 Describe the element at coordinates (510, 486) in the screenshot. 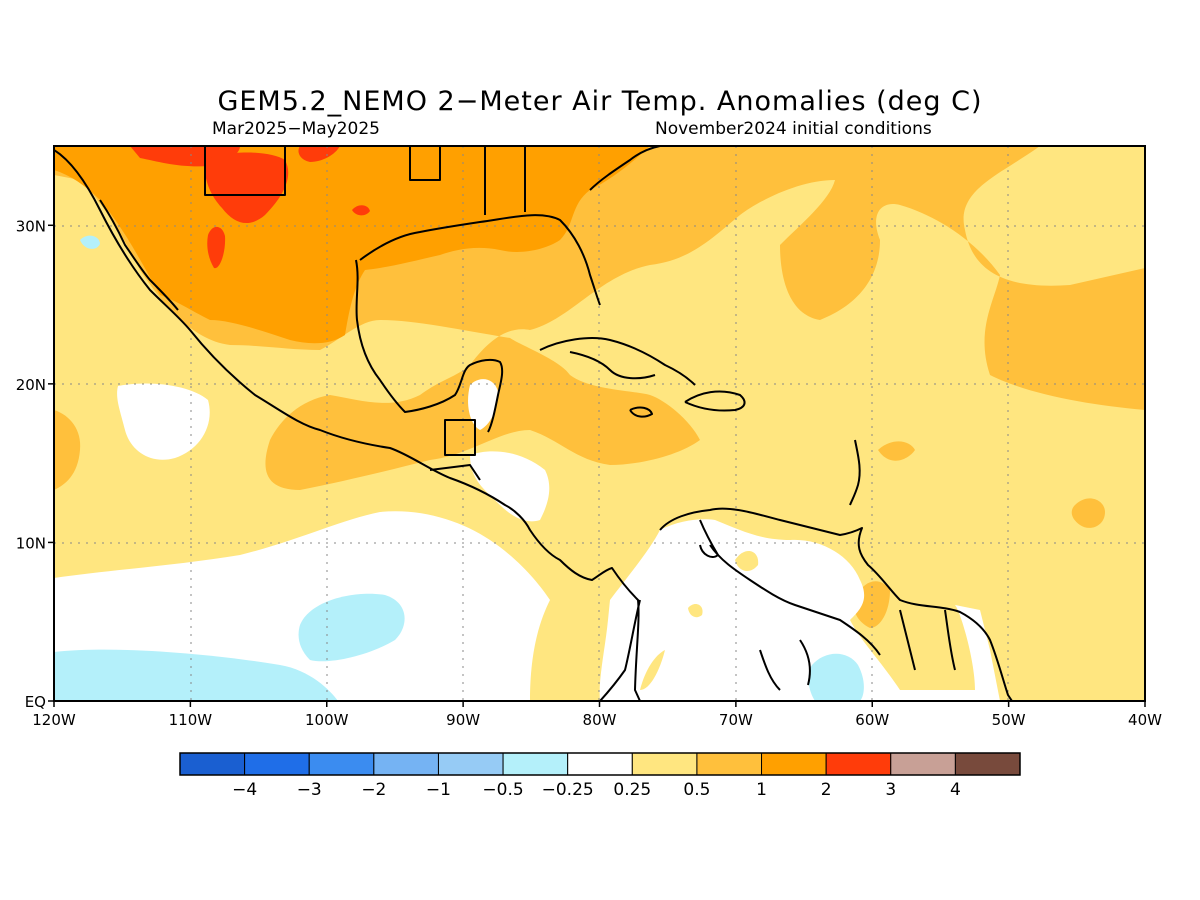

I see `field-neutral-central-america` at that location.